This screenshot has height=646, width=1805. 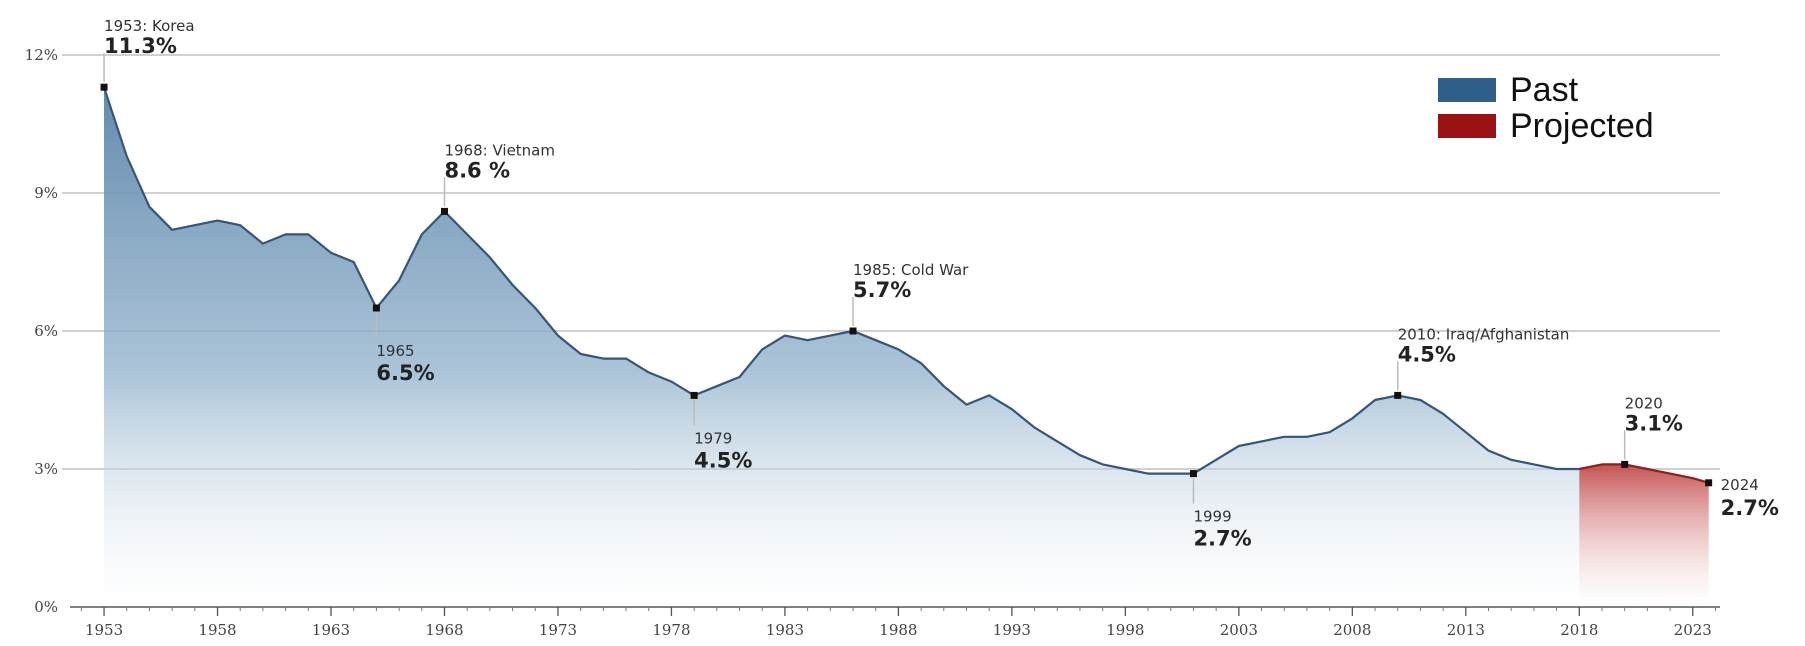 What do you see at coordinates (713, 438) in the screenshot?
I see `annotation-label: 1979` at bounding box center [713, 438].